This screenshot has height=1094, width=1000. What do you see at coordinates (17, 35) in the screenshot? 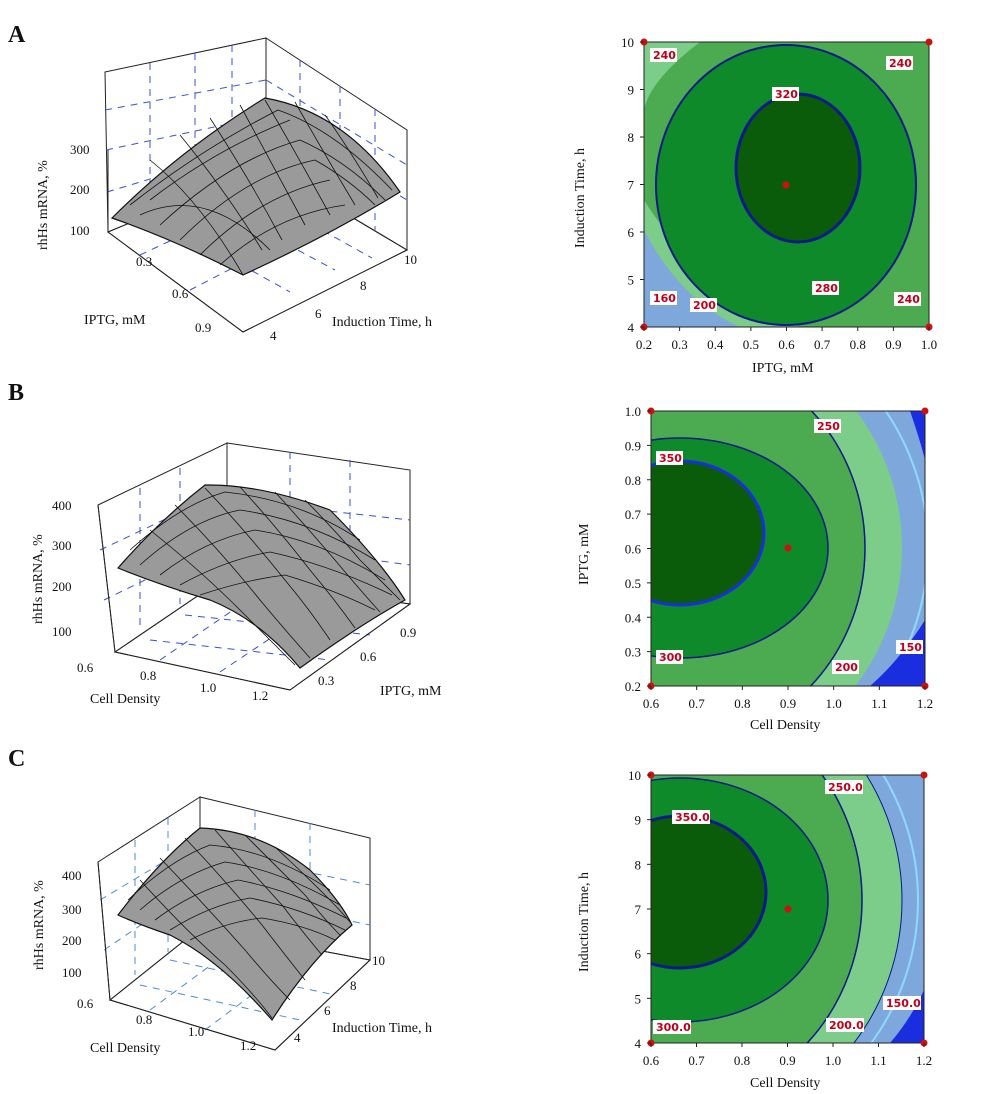
I see `panel-label-a: A` at bounding box center [17, 35].